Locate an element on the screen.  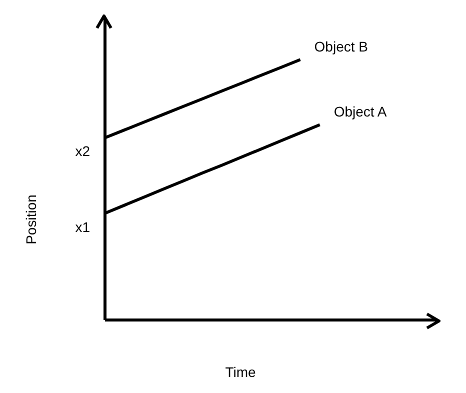
y-axis-title: Position is located at coordinates (31, 219).